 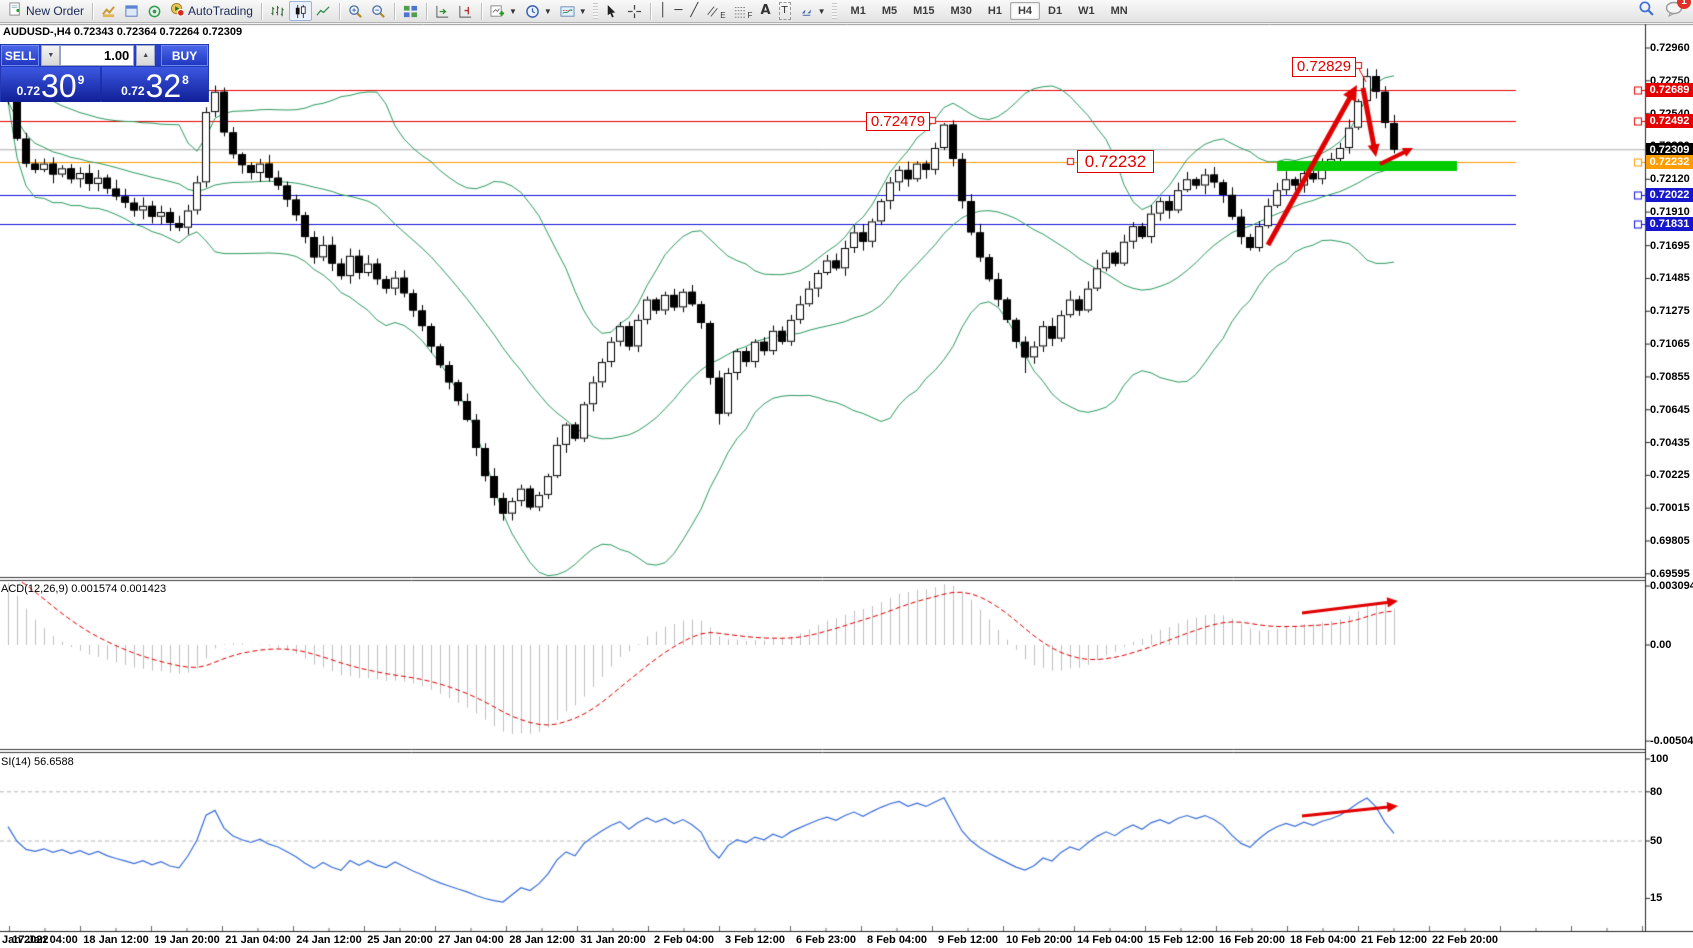 I want to click on text-button: A, so click(x=765, y=11).